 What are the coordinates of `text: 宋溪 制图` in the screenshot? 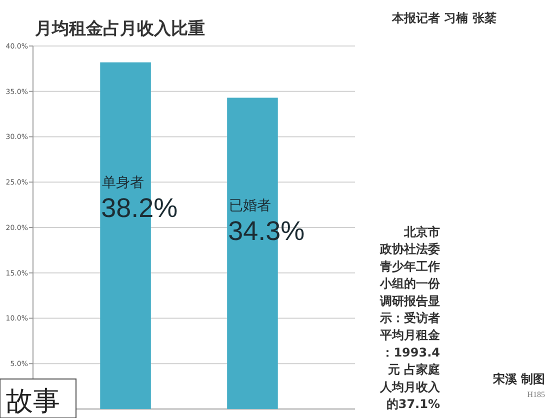 It's located at (518, 379).